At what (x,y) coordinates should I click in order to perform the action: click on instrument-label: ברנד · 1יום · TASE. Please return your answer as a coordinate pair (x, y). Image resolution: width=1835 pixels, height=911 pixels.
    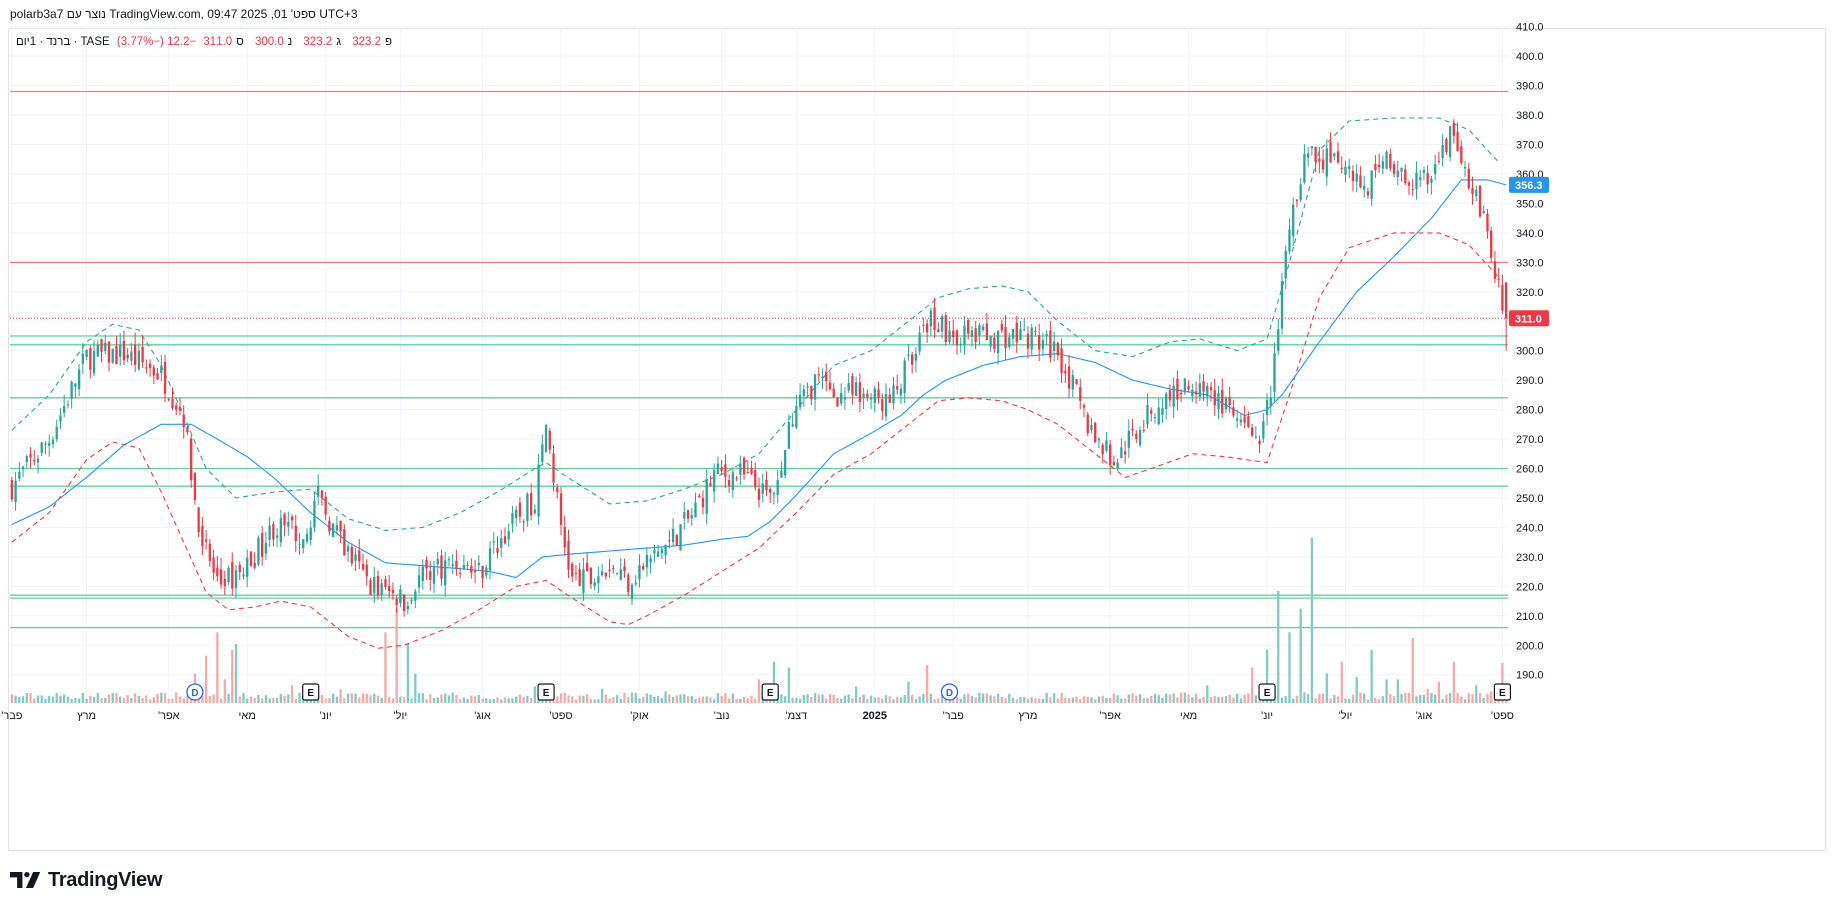
    Looking at the image, I should click on (63, 42).